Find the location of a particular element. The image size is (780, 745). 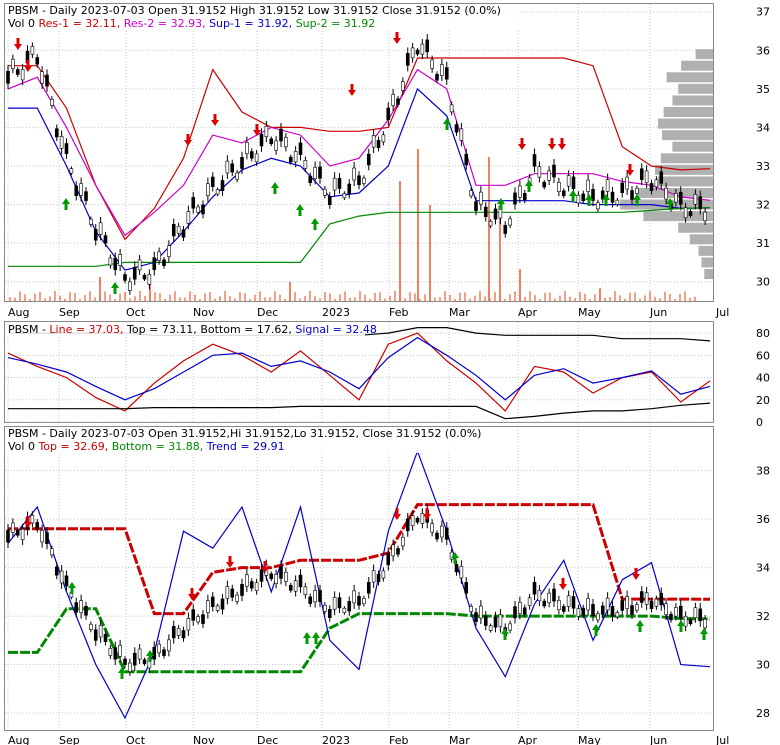

legend-entry: Sup-1 = 31.92, is located at coordinates (252, 23).